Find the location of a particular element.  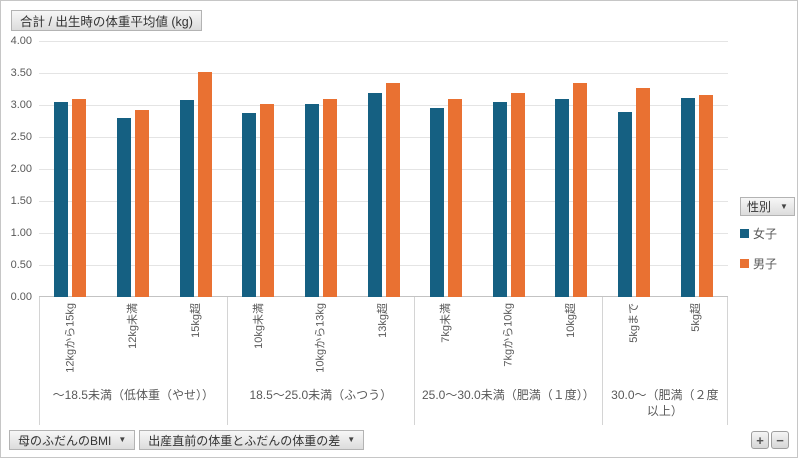

y-tick-label: 0.50 is located at coordinates (21, 265).